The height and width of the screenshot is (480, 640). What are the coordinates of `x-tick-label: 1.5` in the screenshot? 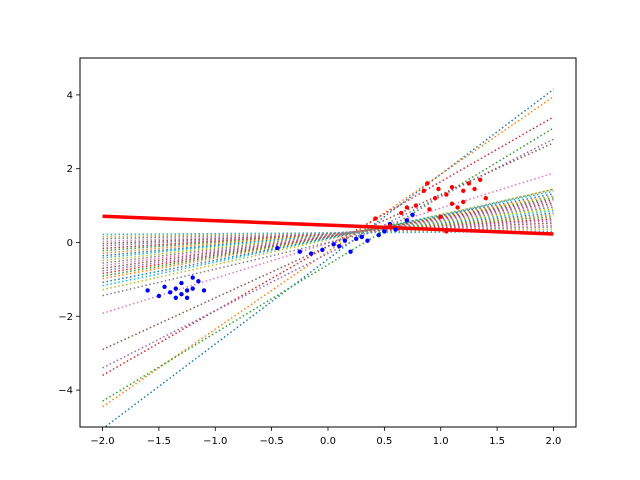 It's located at (497, 441).